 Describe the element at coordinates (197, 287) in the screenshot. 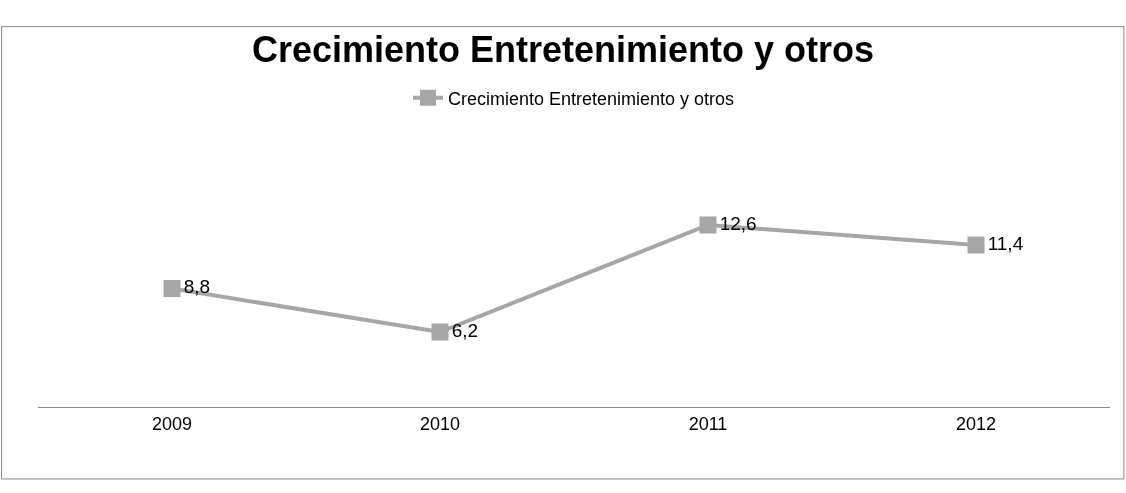

I see `data-label: 8,8` at that location.